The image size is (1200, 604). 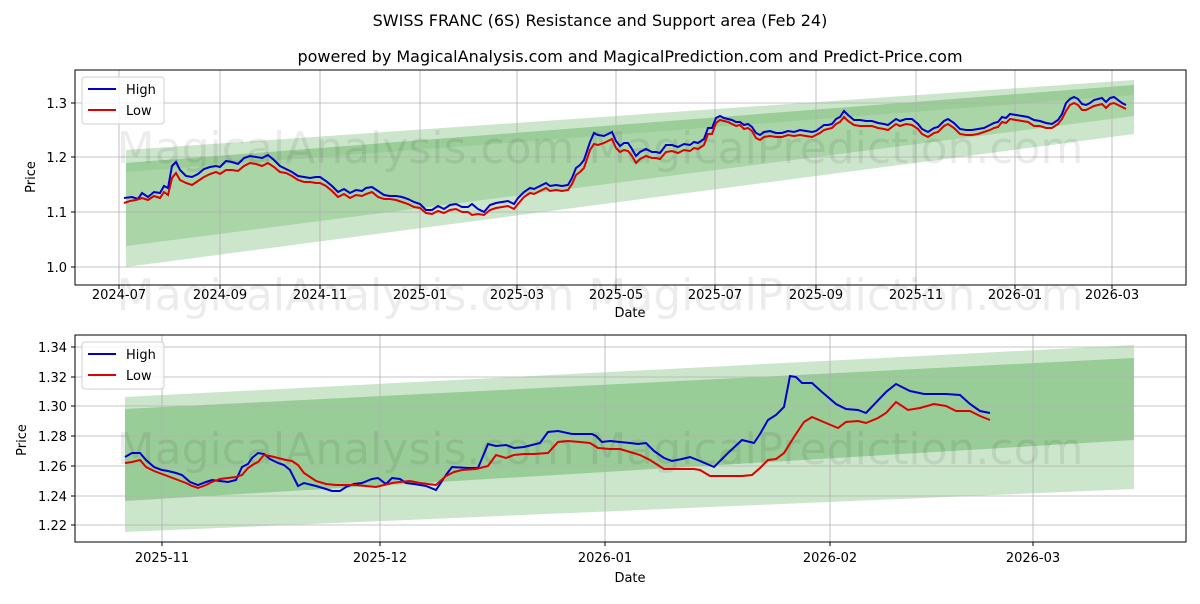 What do you see at coordinates (56, 213) in the screenshot?
I see `svg-text: 1.1` at bounding box center [56, 213].